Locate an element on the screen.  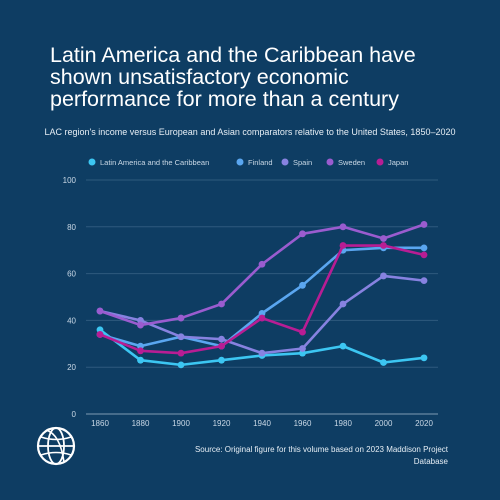
legend-label: Finland is located at coordinates (260, 162).